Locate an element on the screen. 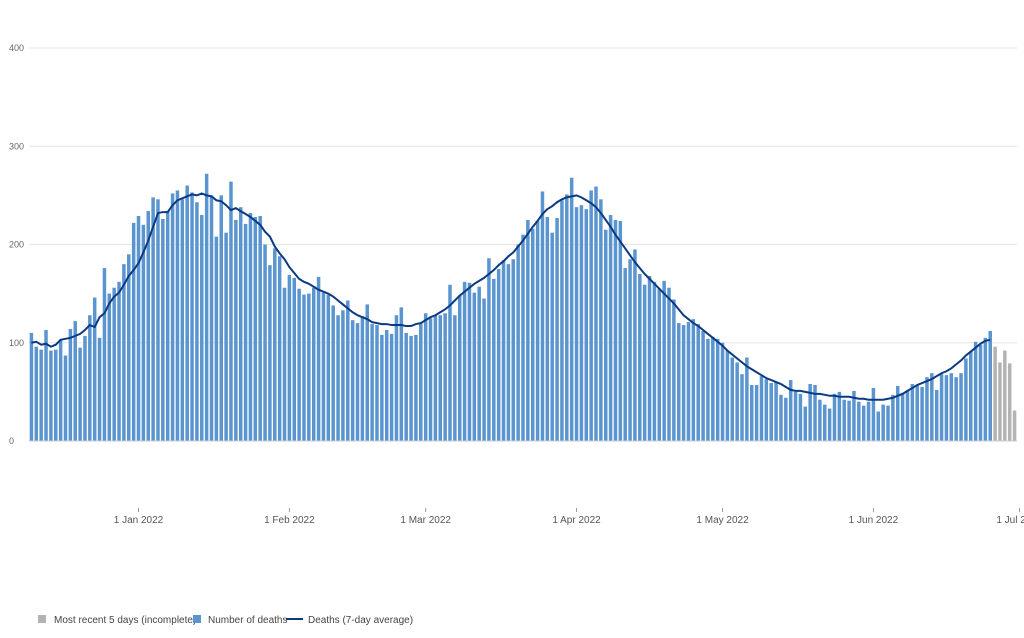 This screenshot has width=1024, height=638. legend-swatch-deaths is located at coordinates (197, 619).